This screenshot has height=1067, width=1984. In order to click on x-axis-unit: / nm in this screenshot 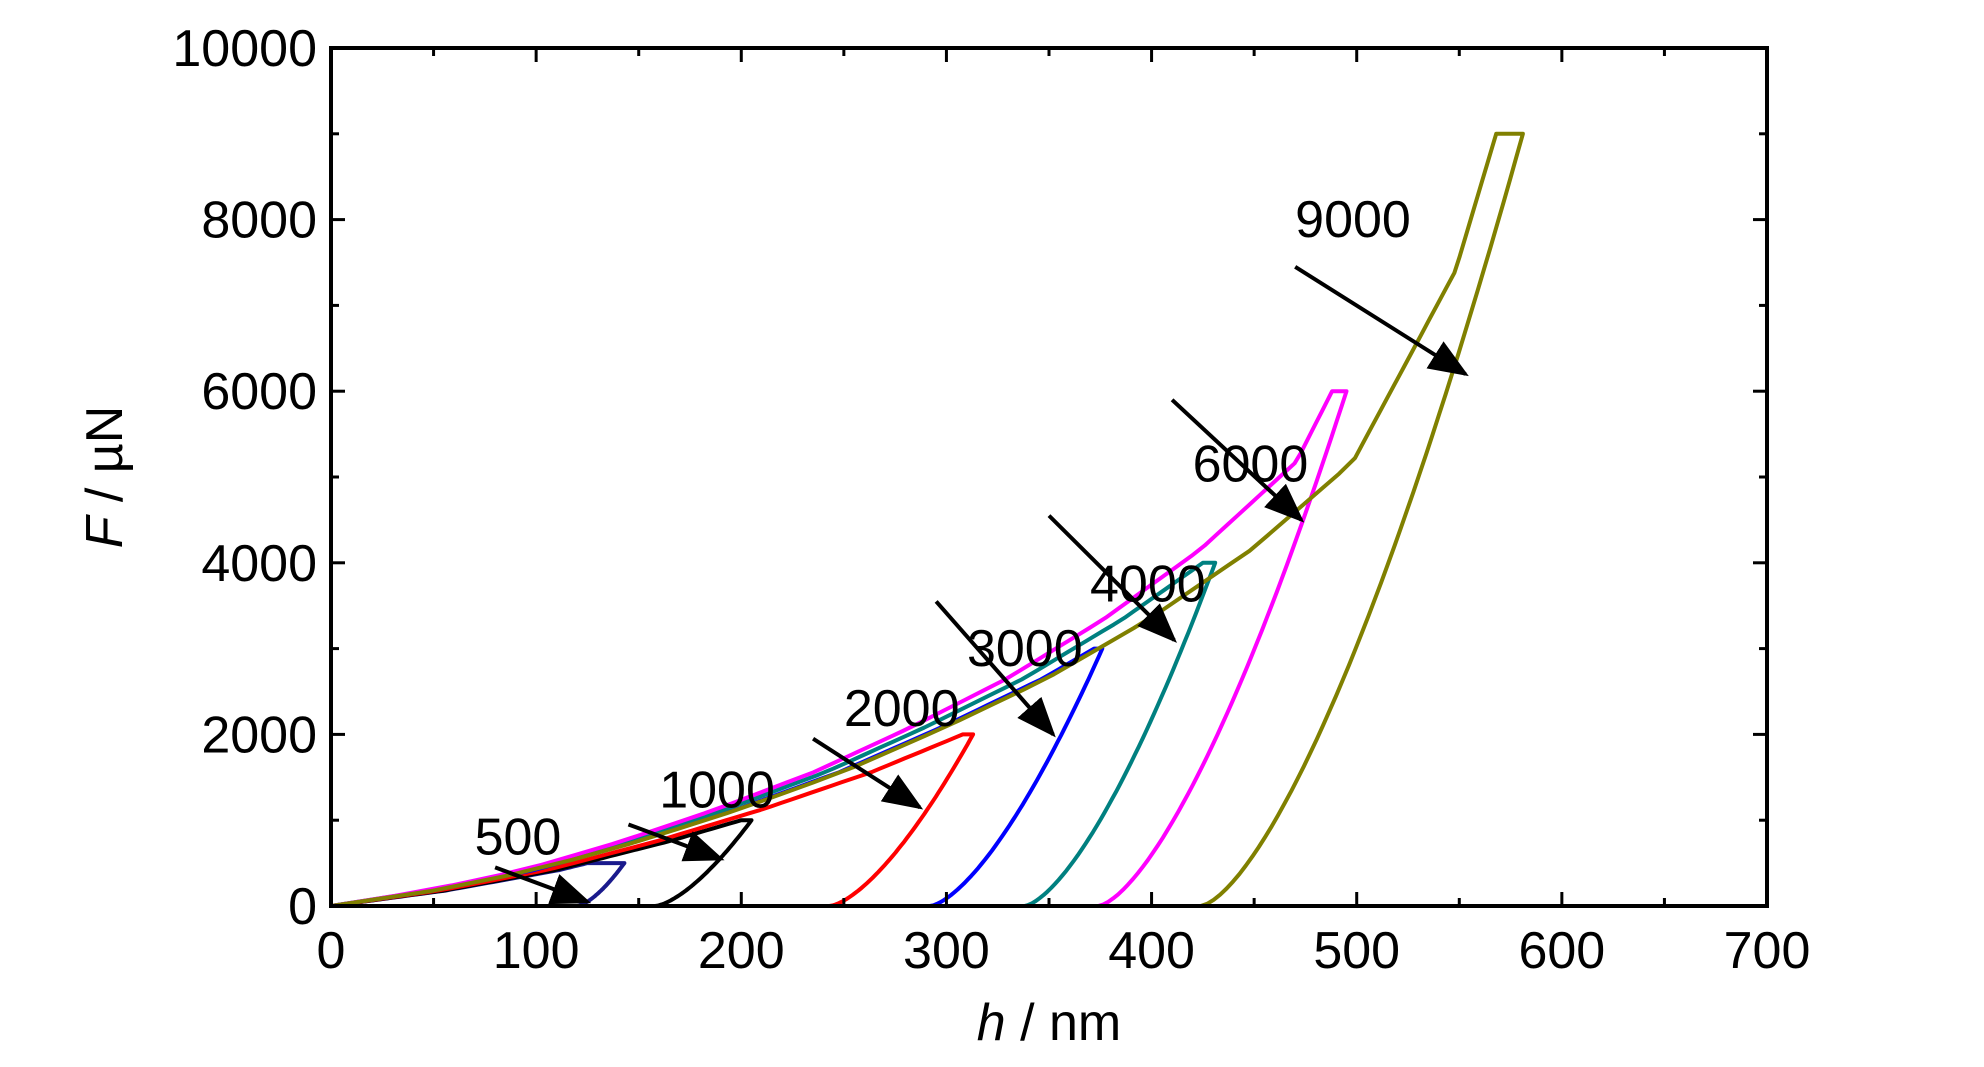, I will do `click(1064, 1023)`.